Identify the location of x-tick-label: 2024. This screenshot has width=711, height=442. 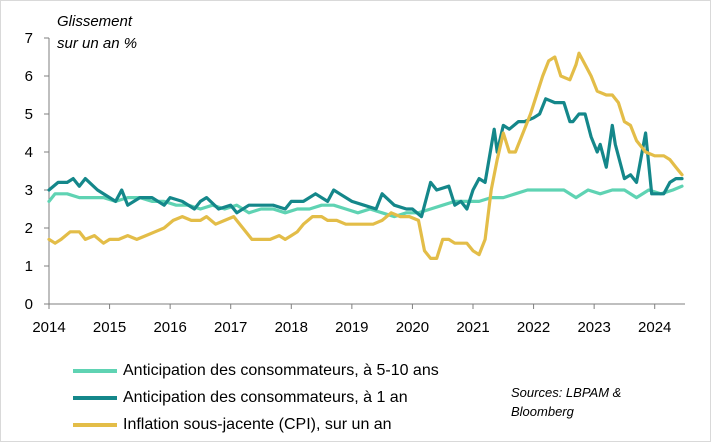
(654, 327).